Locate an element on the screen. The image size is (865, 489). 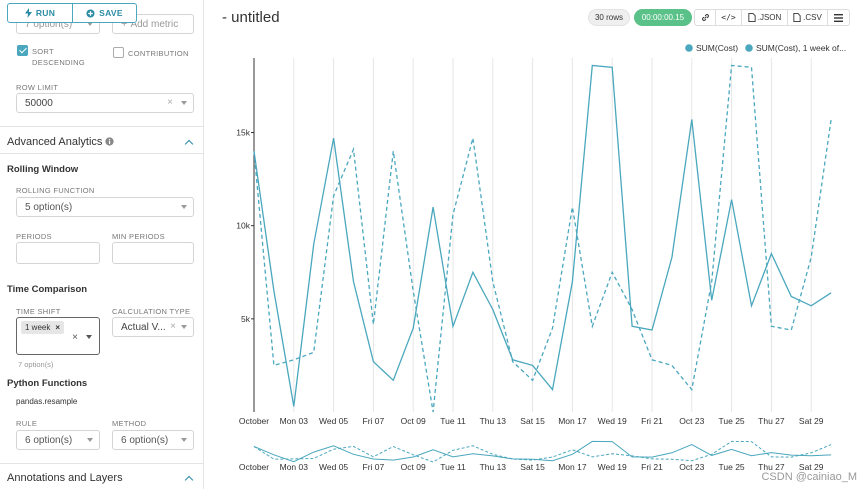
rule-value: 6 option(s) is located at coordinates (49, 440).